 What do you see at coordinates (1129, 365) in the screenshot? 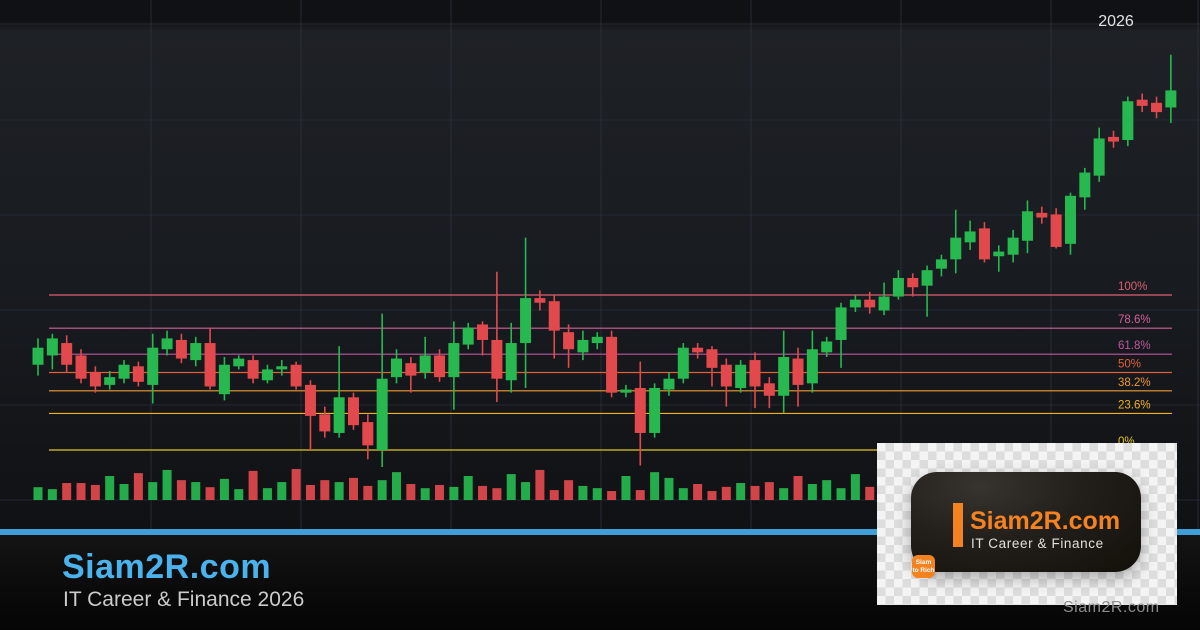
I see `fib-label: 50%` at bounding box center [1129, 365].